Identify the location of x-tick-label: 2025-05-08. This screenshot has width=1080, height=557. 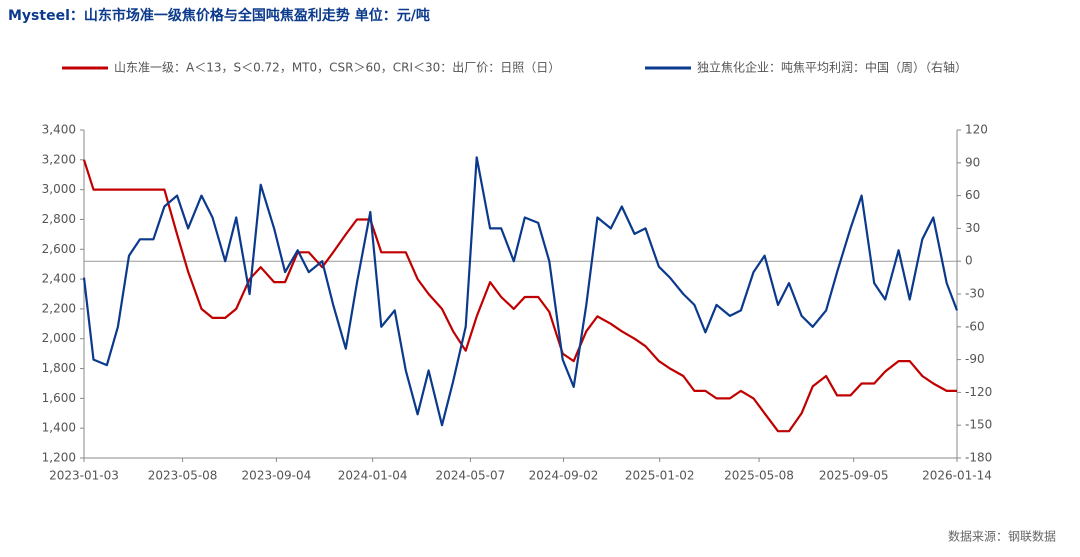
(759, 476).